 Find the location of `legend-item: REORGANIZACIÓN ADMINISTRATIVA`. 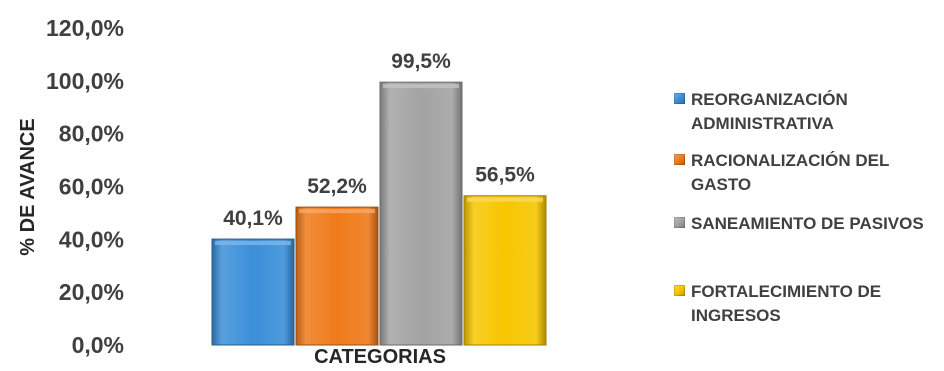

legend-item: REORGANIZACIÓN ADMINISTRATIVA is located at coordinates (807, 112).